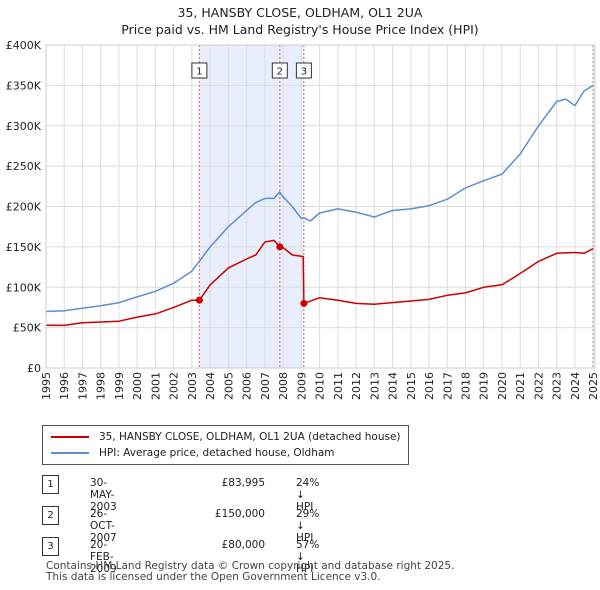 Image resolution: width=600 pixels, height=590 pixels. I want to click on x-tick-label: 2020, so click(502, 386).